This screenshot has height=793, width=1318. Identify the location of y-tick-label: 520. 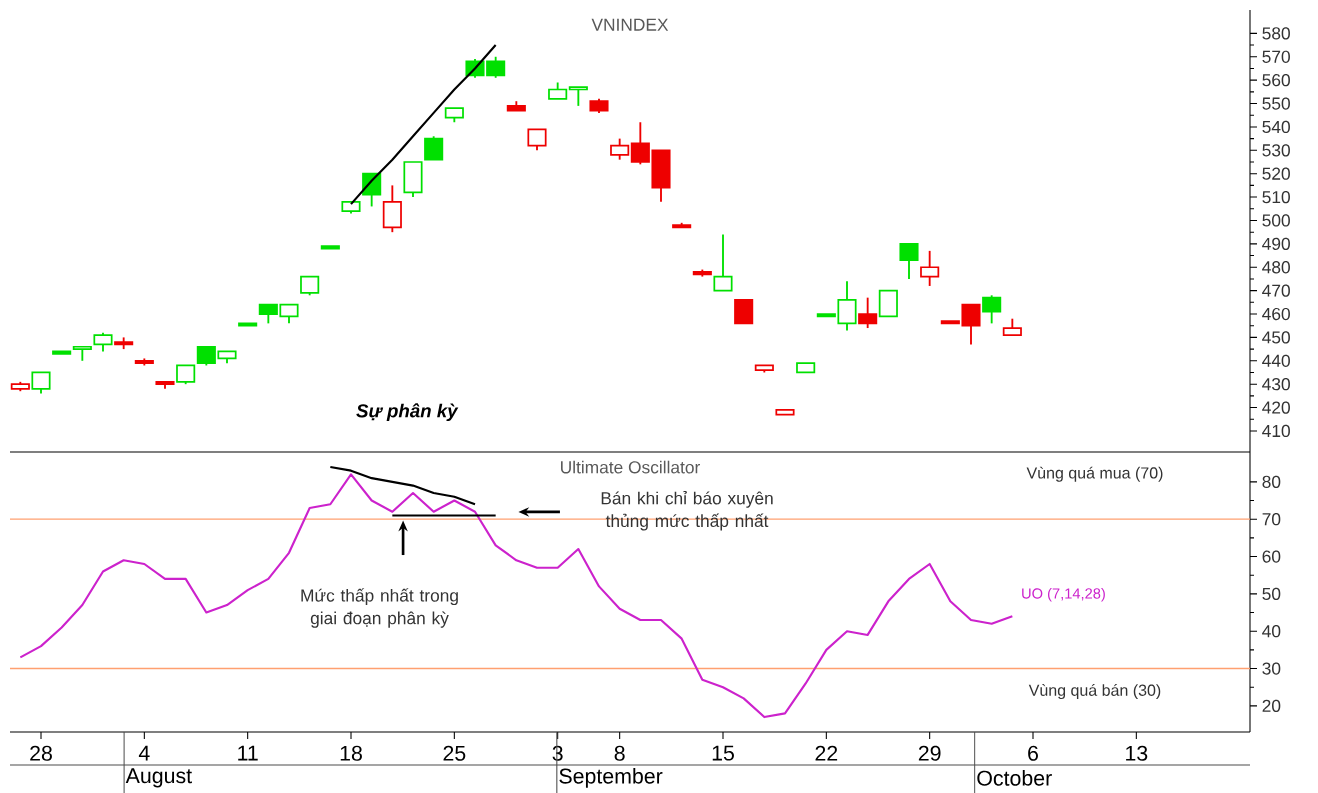
(1276, 173).